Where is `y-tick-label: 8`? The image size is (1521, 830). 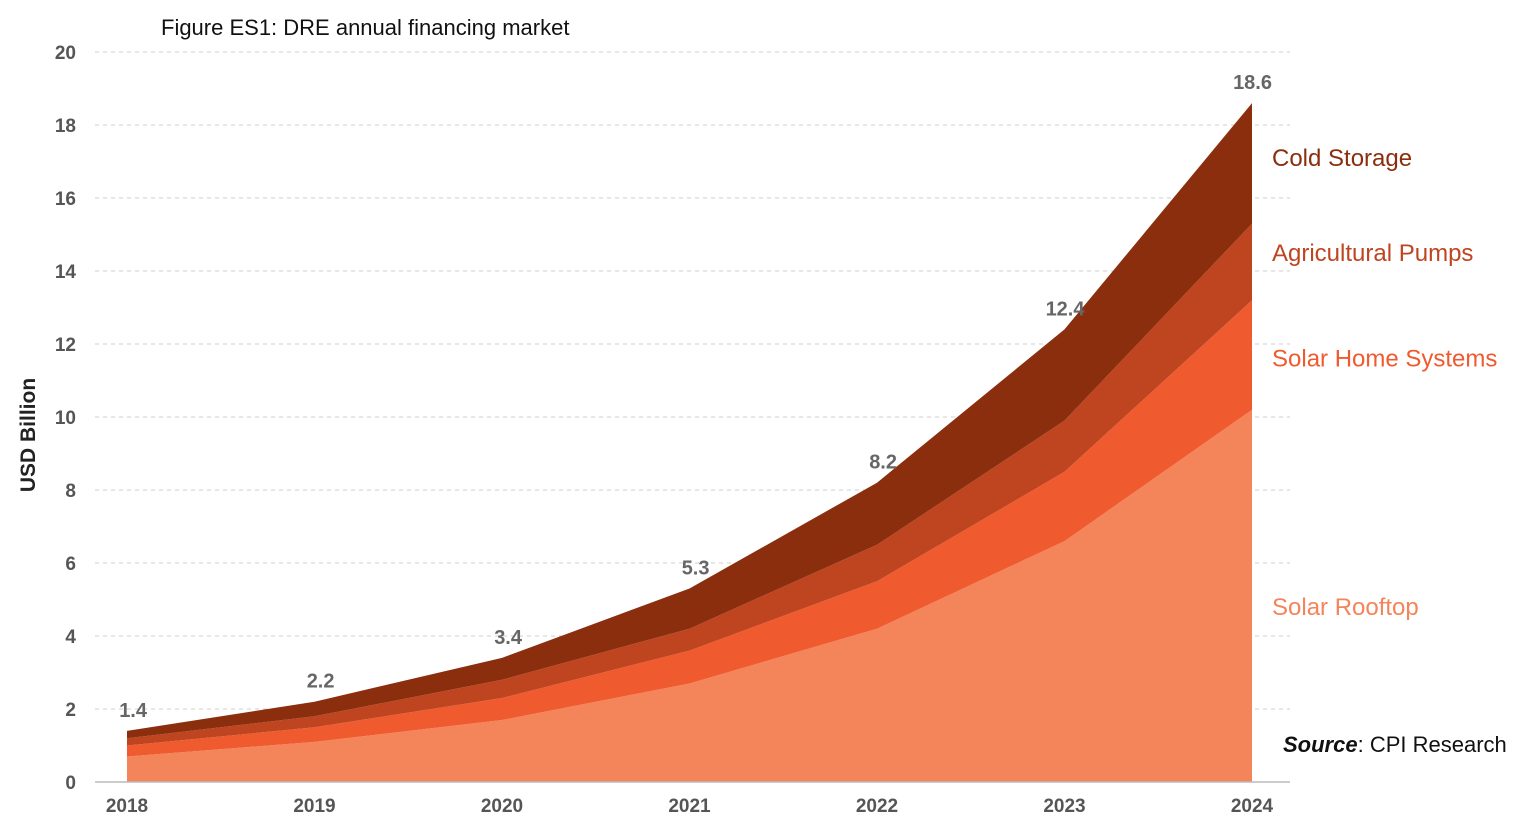 y-tick-label: 8 is located at coordinates (70, 491).